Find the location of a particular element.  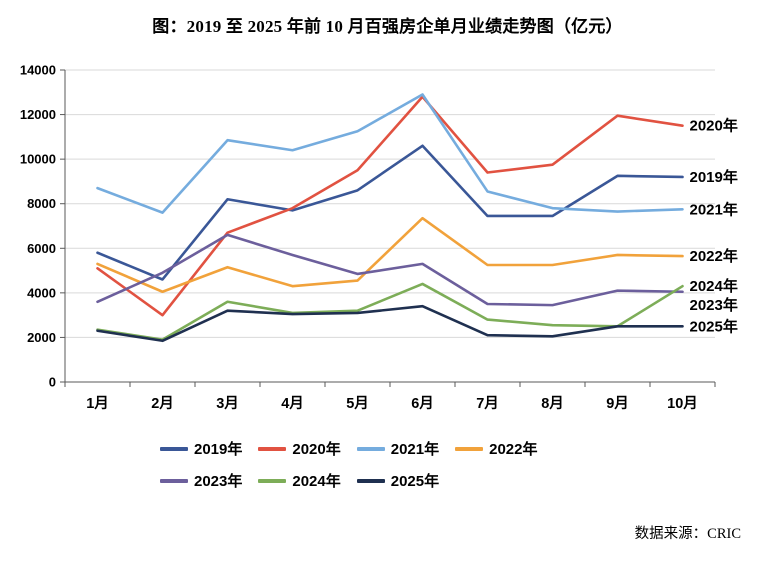

y-axis-label: 14000 is located at coordinates (38, 70).